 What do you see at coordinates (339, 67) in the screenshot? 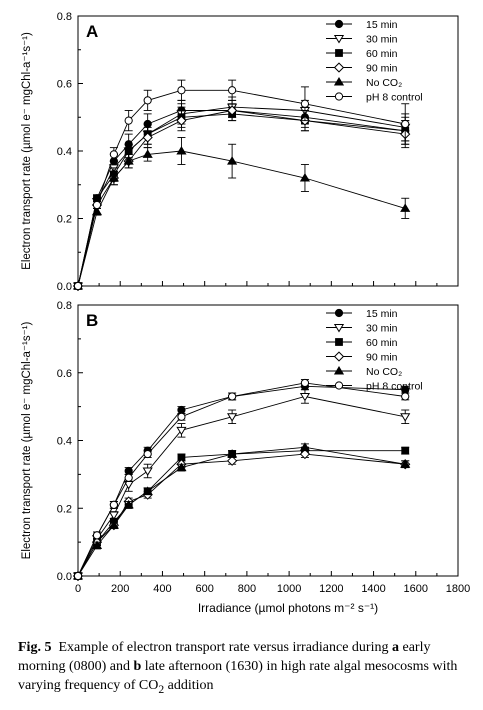
I see `panel-a-legend-marker-90-min` at bounding box center [339, 67].